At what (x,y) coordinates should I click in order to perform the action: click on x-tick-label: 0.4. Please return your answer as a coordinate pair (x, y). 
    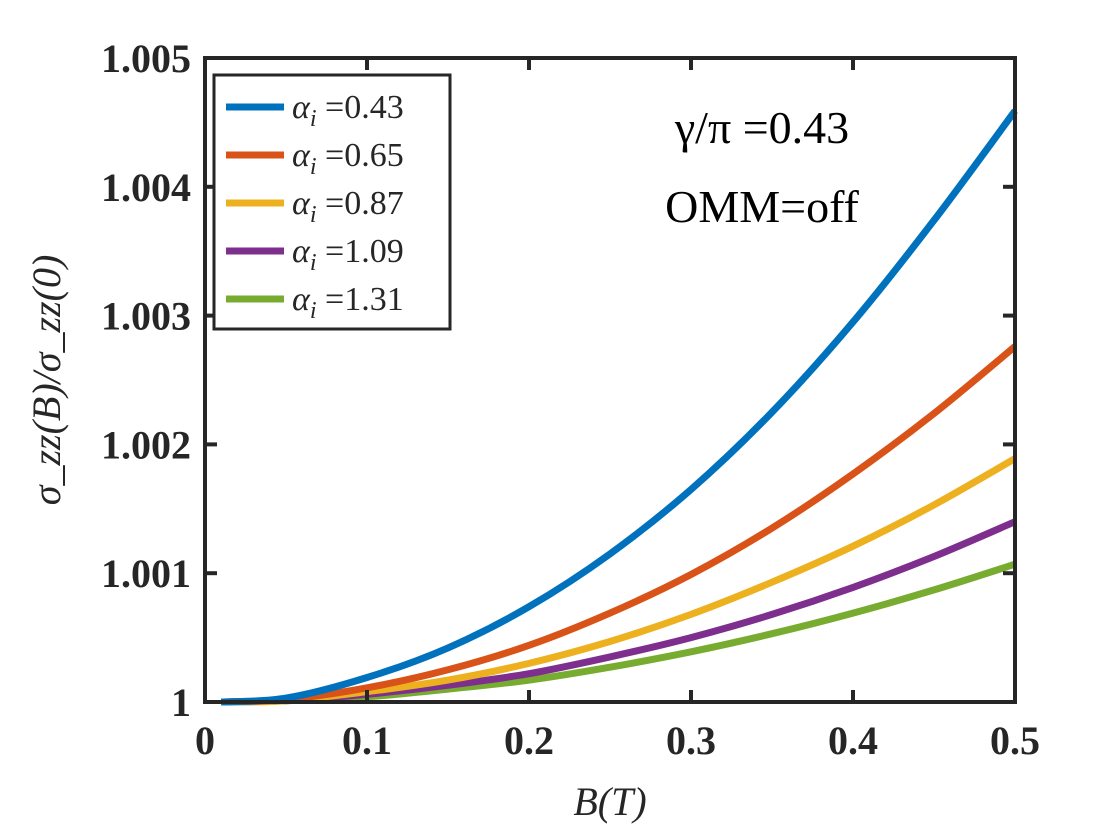
    Looking at the image, I should click on (853, 740).